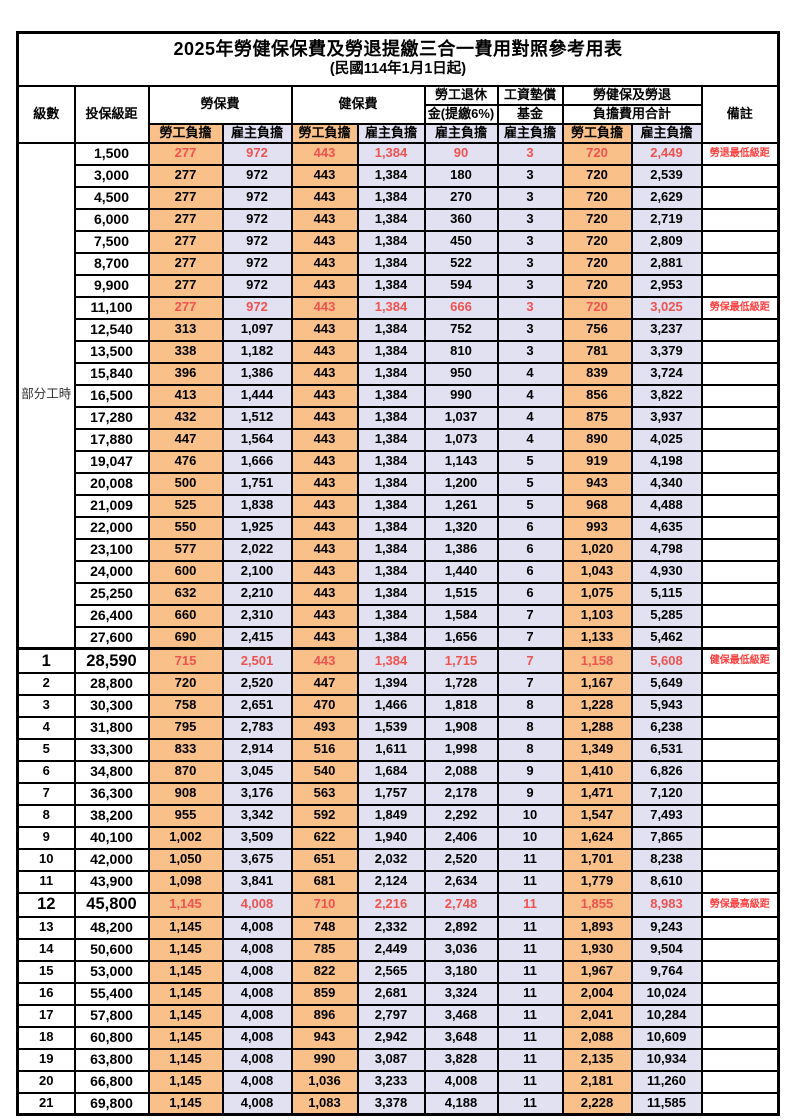  Describe the element at coordinates (185, 549) in the screenshot. I see `labor-worker-cell: 577` at that location.